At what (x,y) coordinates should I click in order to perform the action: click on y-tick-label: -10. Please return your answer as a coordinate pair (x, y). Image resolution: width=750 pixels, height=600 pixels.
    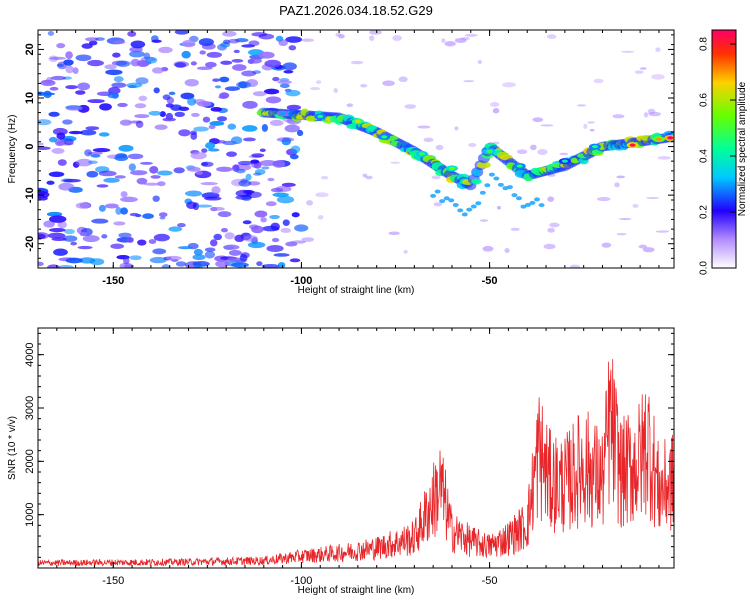
    Looking at the image, I should click on (30, 195).